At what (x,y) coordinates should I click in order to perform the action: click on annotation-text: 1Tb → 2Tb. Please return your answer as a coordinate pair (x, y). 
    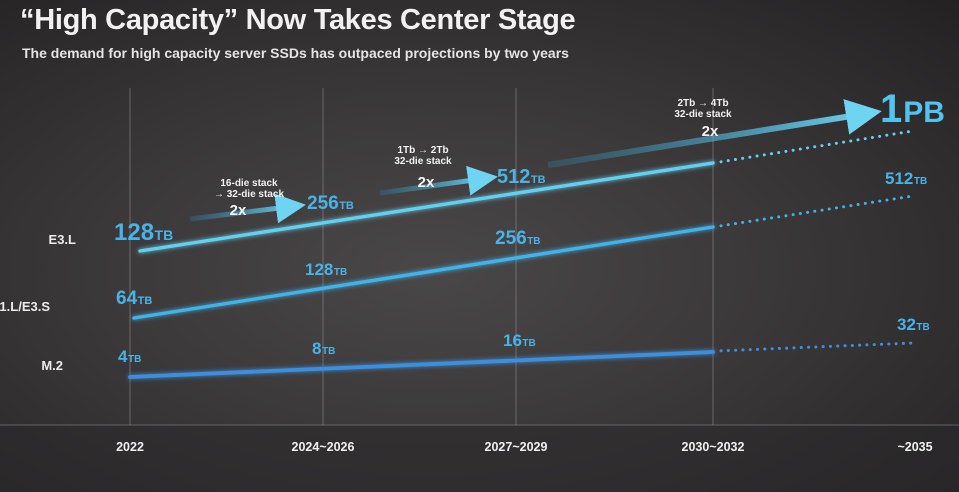
    Looking at the image, I should click on (422, 150).